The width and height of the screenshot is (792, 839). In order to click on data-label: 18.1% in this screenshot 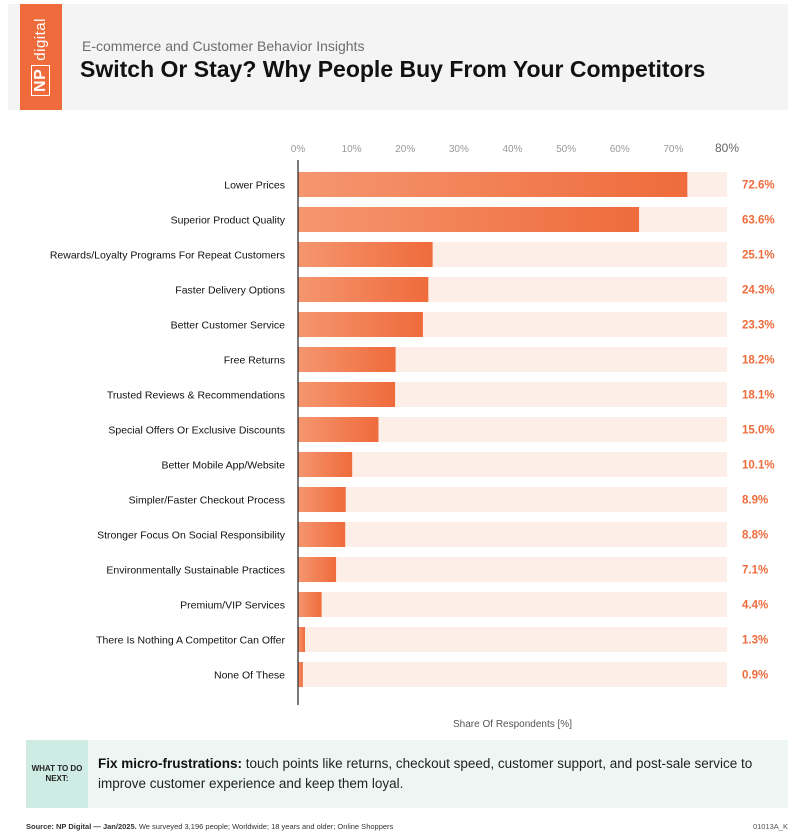, I will do `click(758, 396)`.